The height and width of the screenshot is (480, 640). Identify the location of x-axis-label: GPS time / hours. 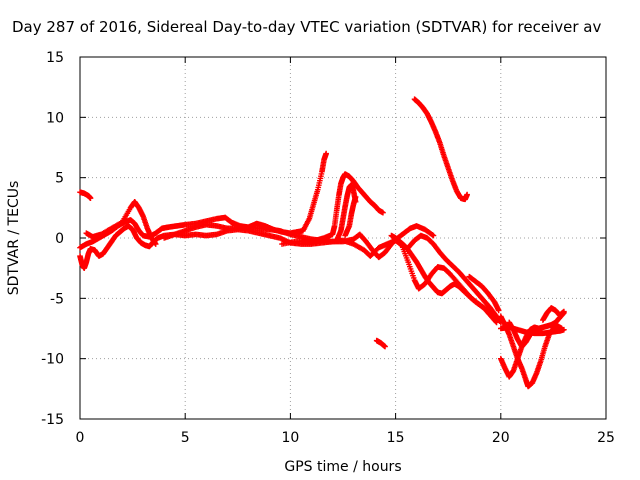
(342, 467).